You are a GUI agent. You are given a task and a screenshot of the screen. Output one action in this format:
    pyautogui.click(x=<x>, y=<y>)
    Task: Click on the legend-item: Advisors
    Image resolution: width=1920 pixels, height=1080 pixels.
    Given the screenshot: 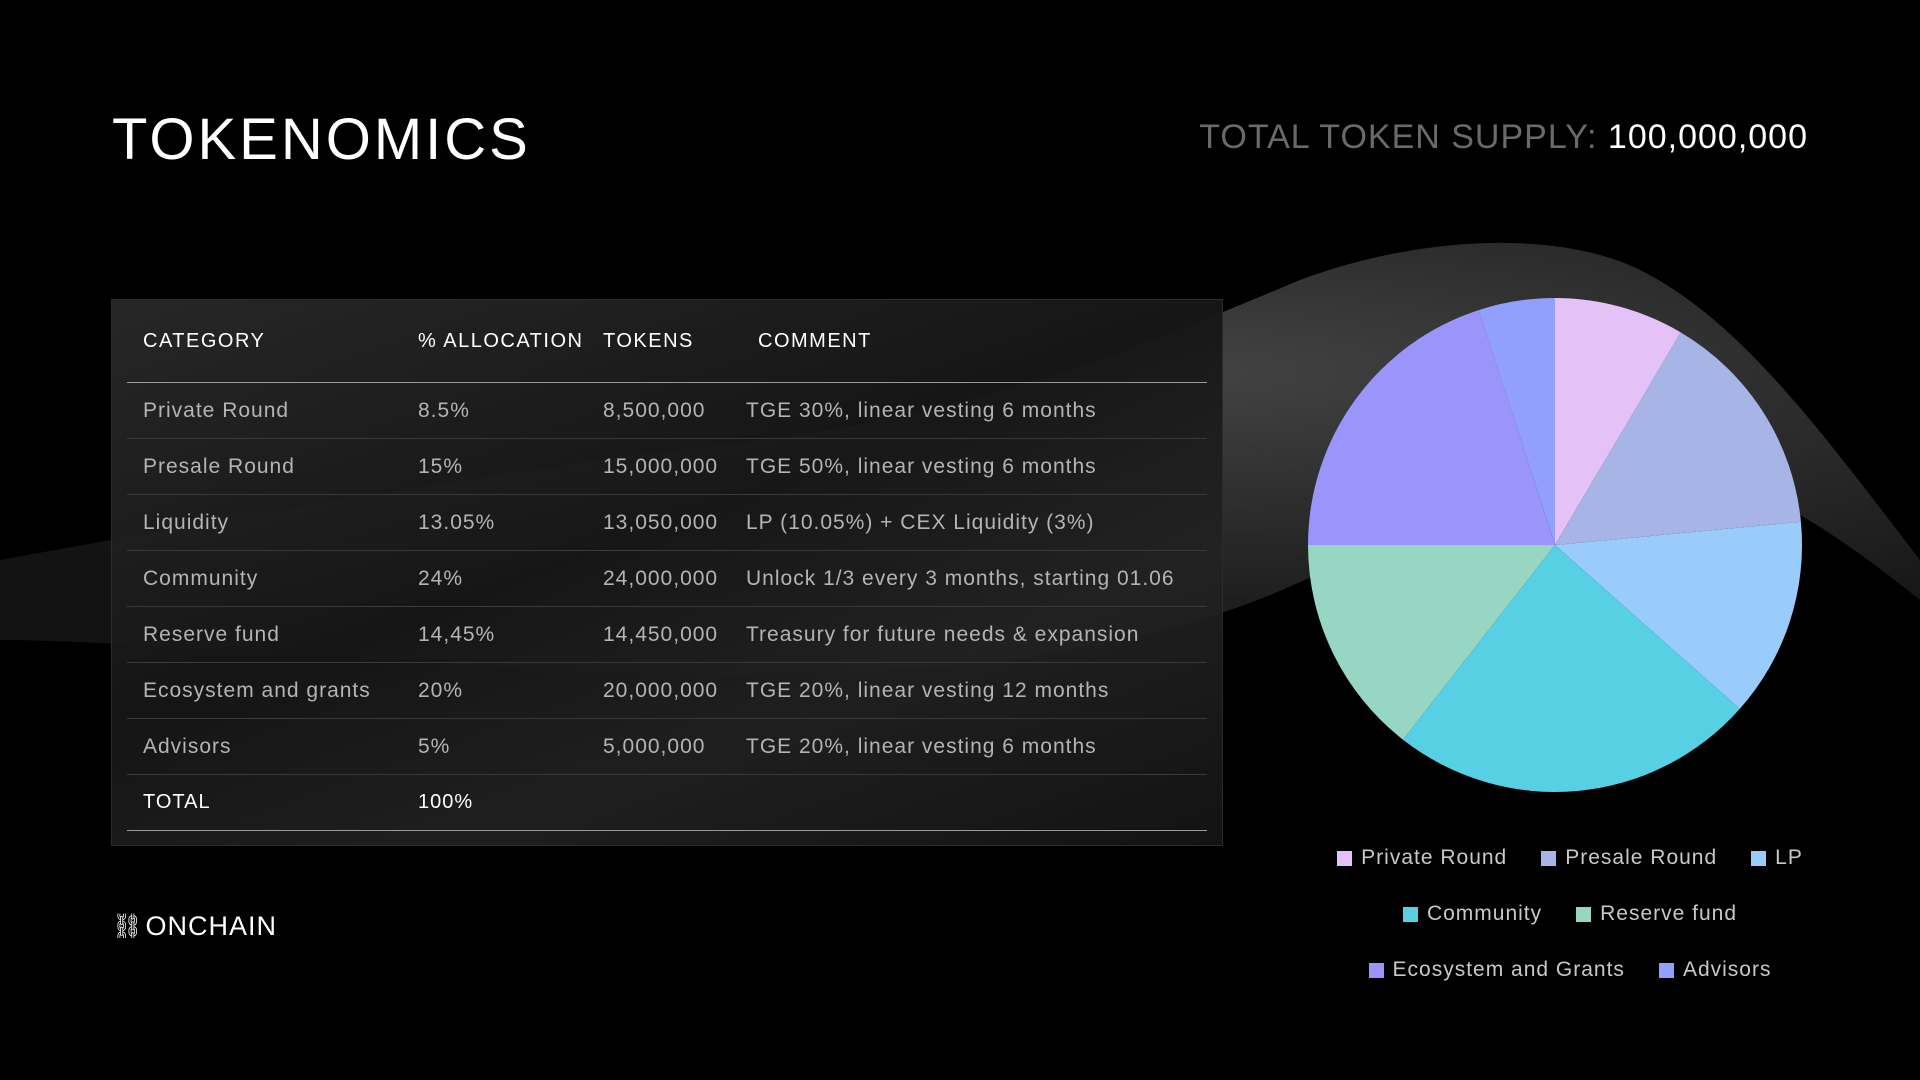 What is the action you would take?
    pyautogui.click(x=1715, y=970)
    